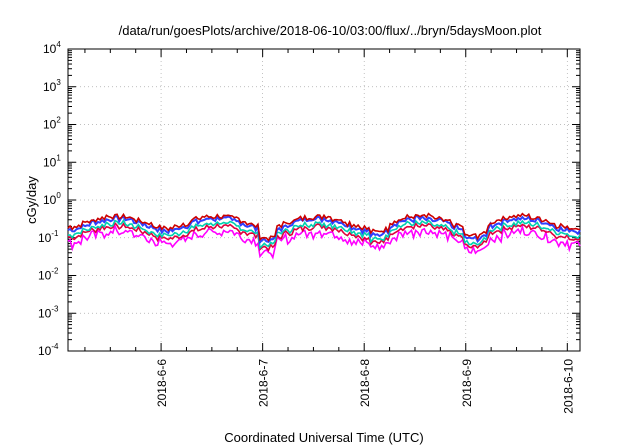 This screenshot has height=448, width=640. Describe the element at coordinates (55, 271) in the screenshot. I see `y-tick-exponent: -2` at that location.